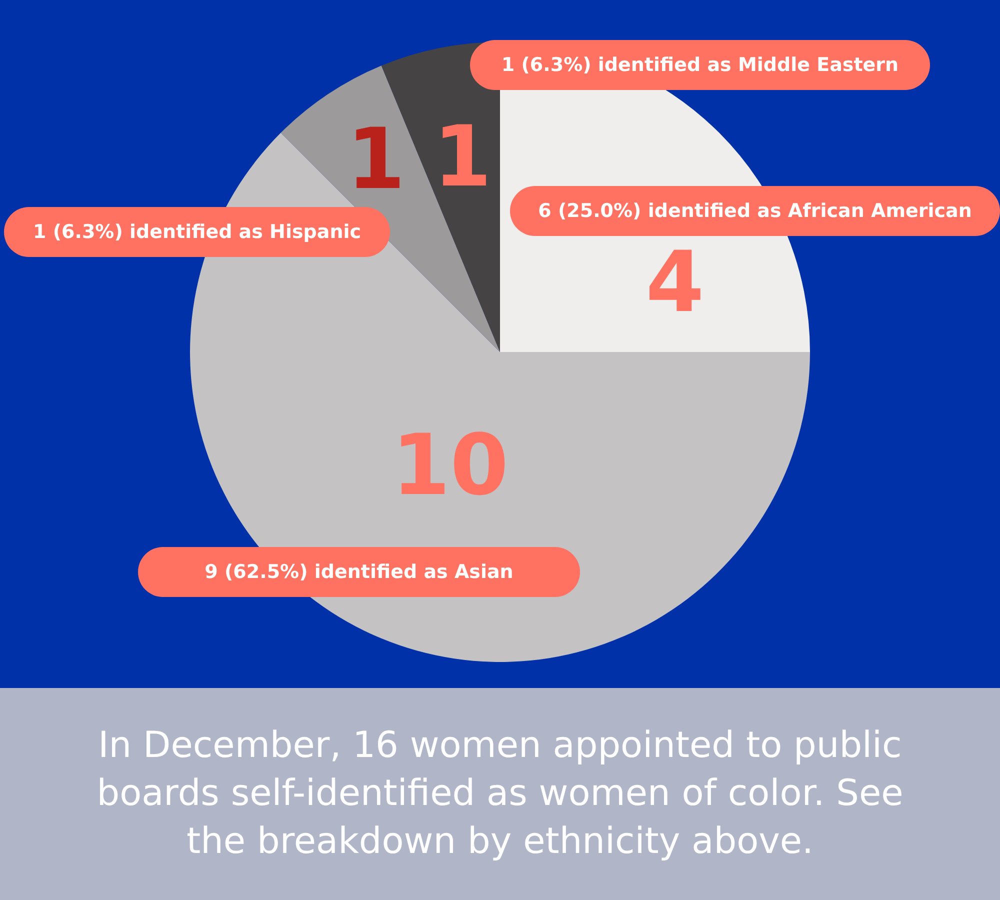  What do you see at coordinates (197, 232) in the screenshot?
I see `text: 1 (6.3%) identified as Hispanic` at bounding box center [197, 232].